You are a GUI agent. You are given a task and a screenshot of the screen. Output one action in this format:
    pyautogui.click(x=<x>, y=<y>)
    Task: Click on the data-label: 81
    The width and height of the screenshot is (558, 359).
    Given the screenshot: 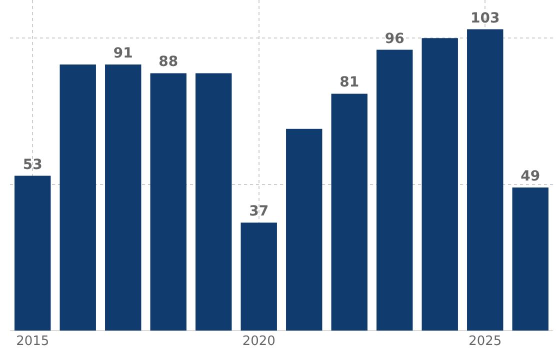 What is the action you would take?
    pyautogui.click(x=350, y=82)
    